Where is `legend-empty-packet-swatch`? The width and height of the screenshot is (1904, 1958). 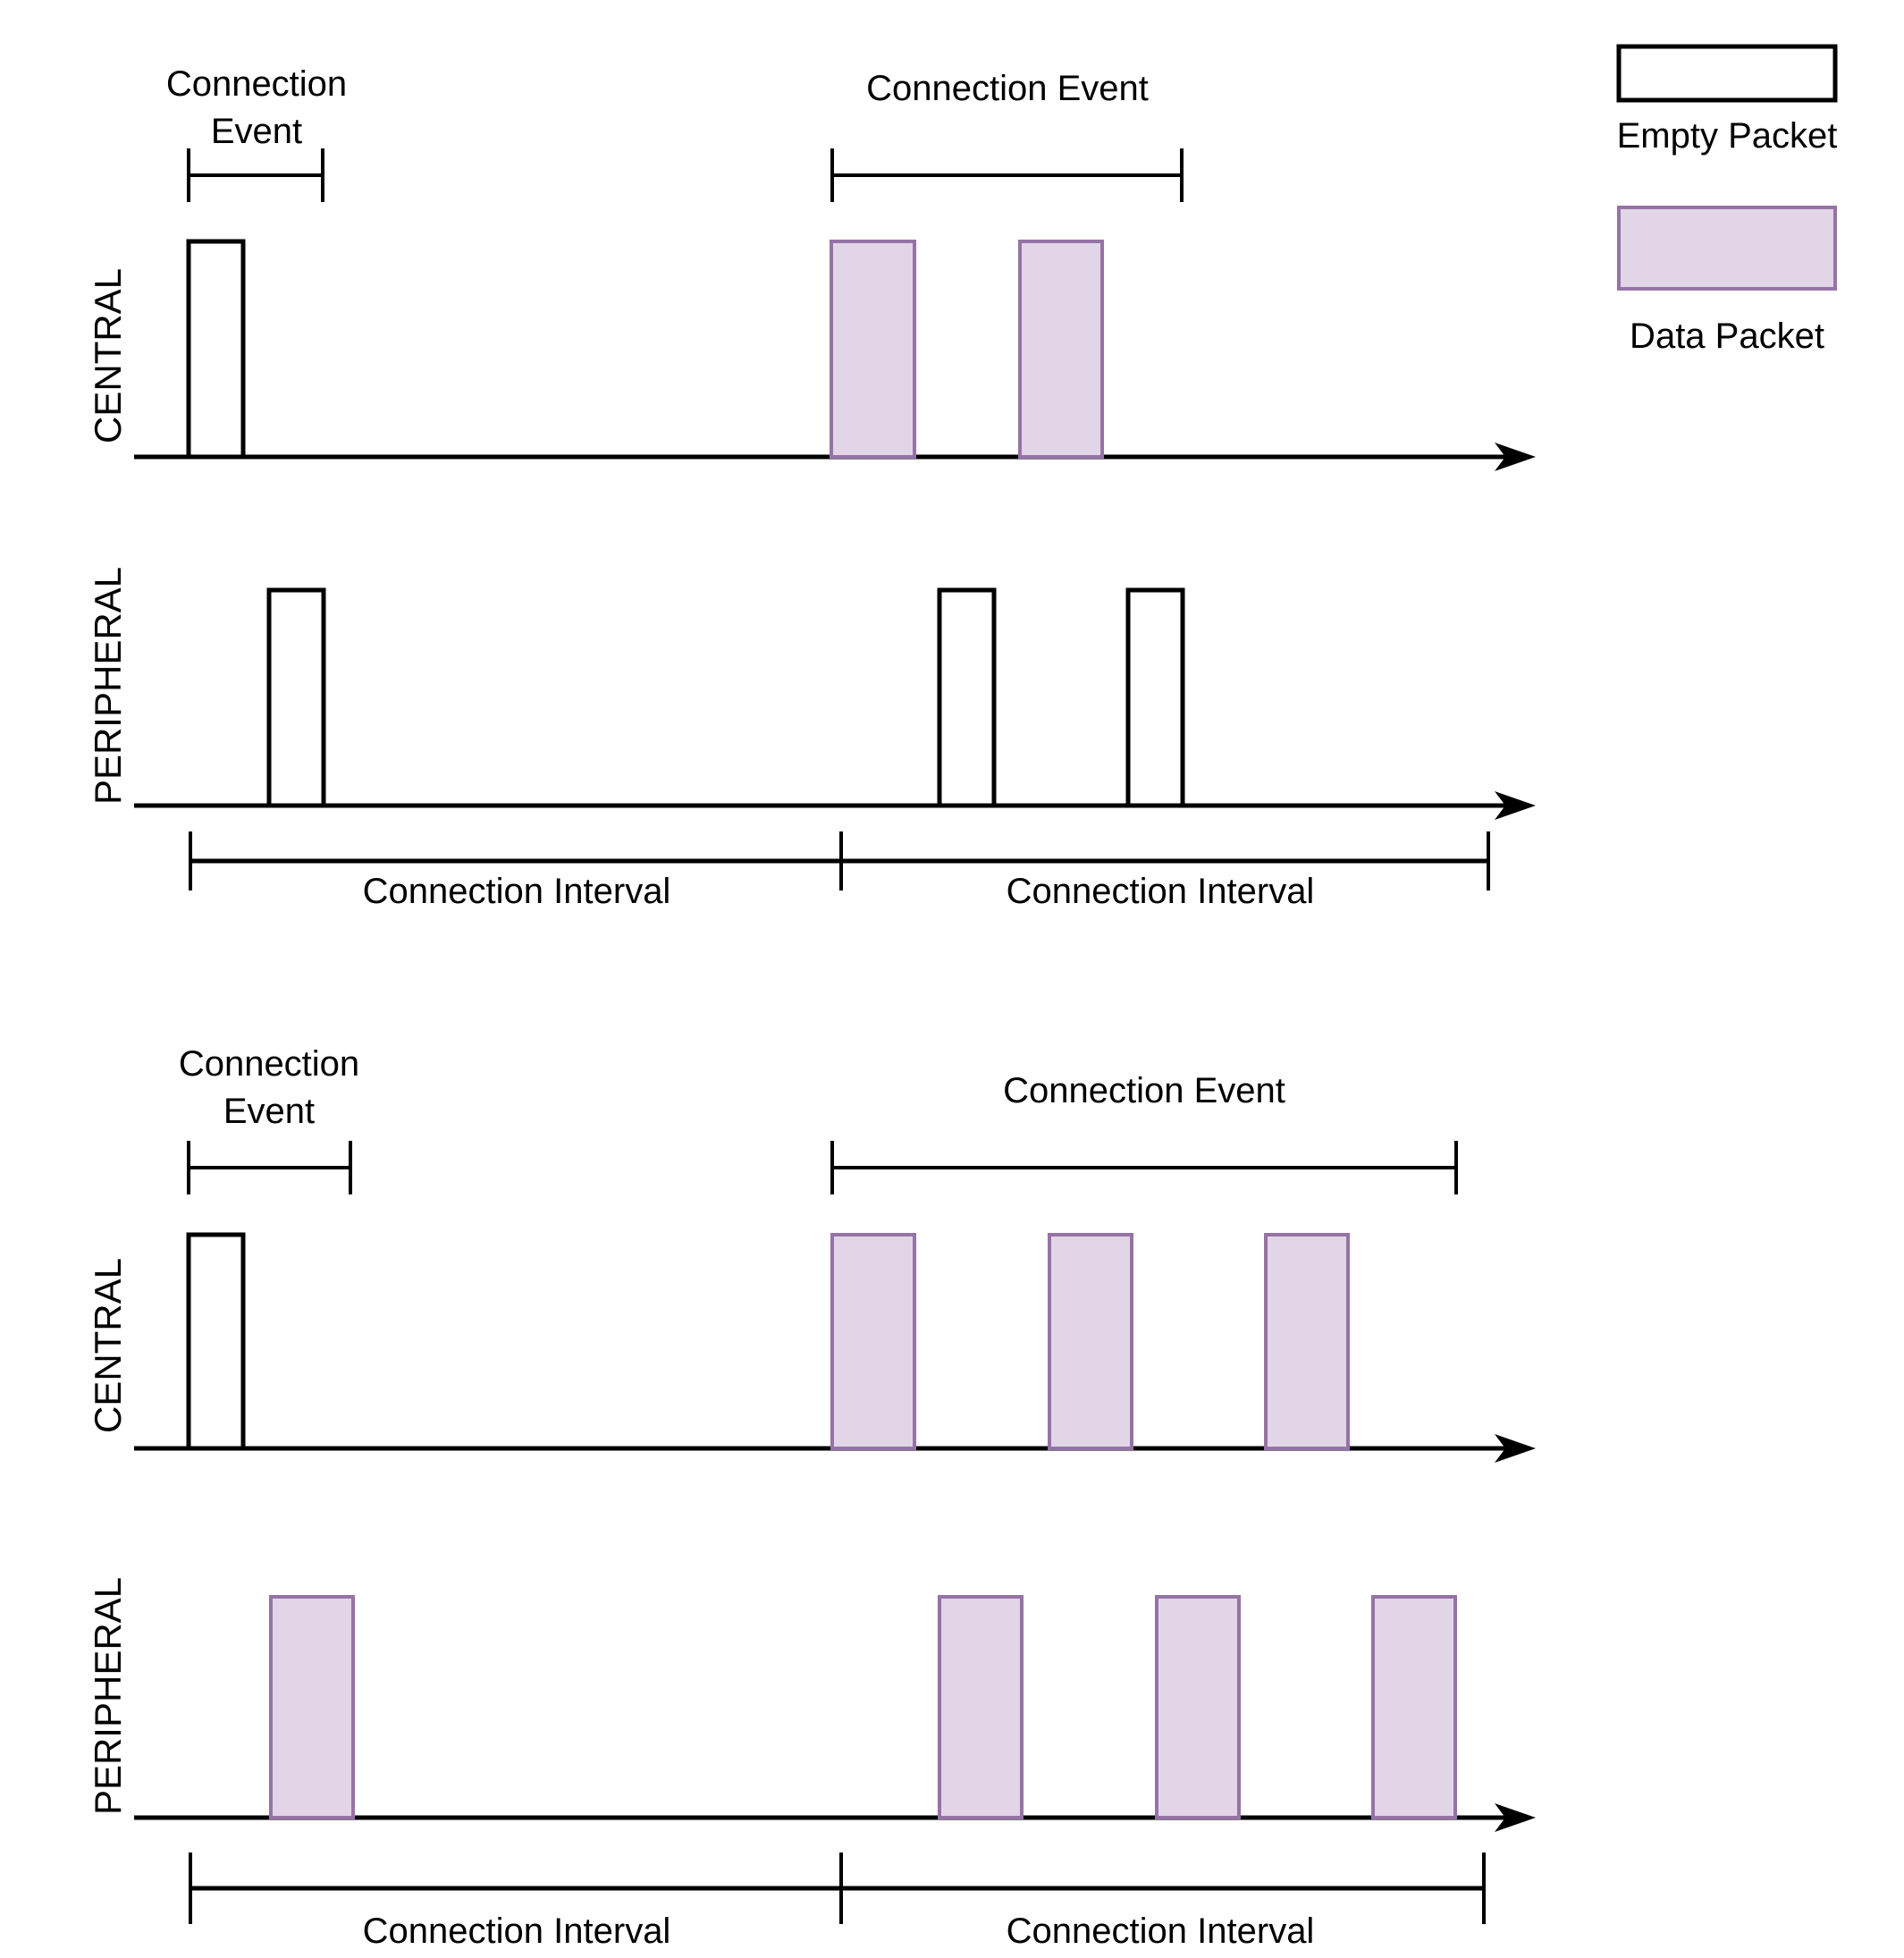
legend-empty-packet-swatch is located at coordinates (1727, 73).